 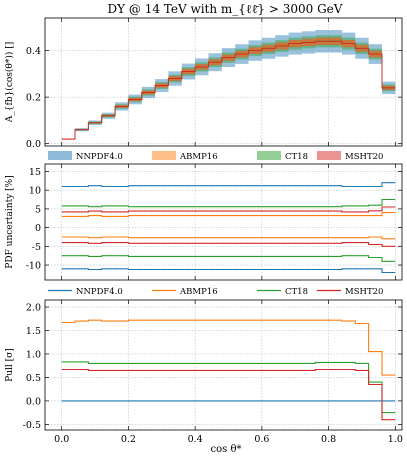 What do you see at coordinates (32, 425) in the screenshot?
I see `y-tick-label: -0.5` at bounding box center [32, 425].